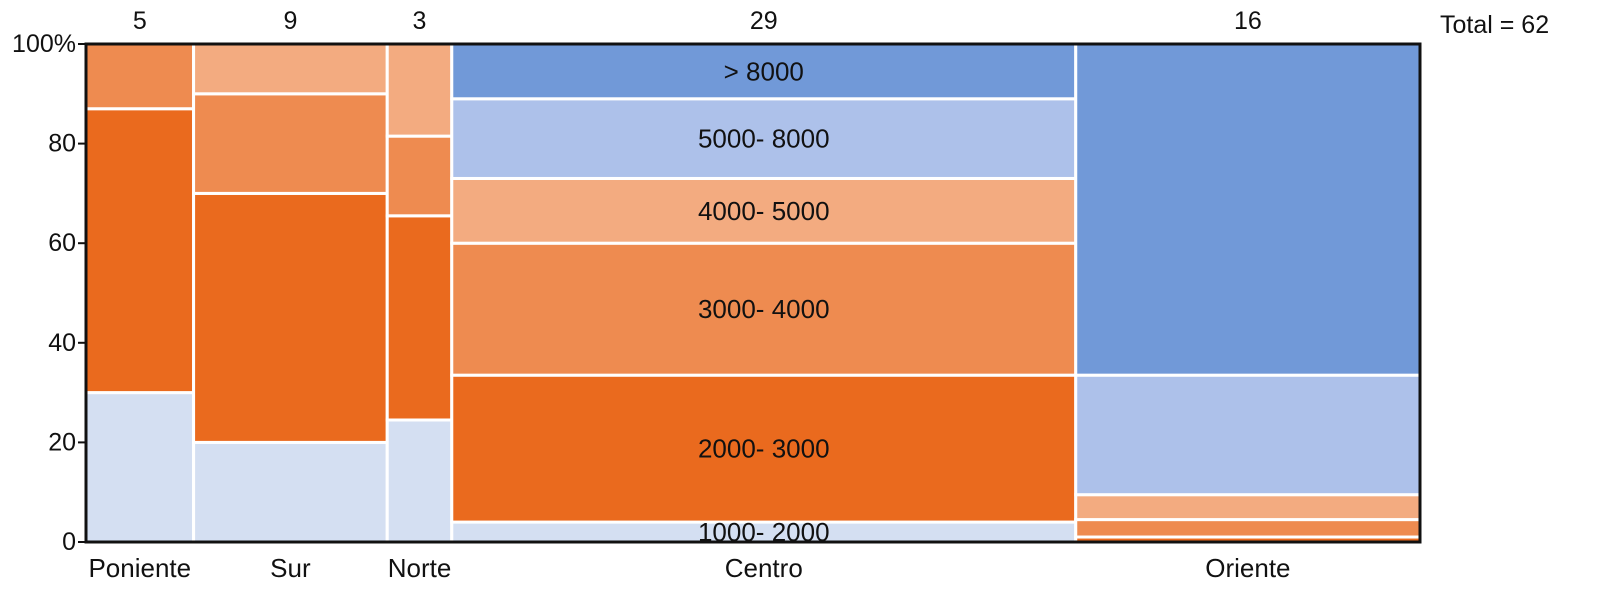  Describe the element at coordinates (139, 568) in the screenshot. I see `category-label-poniente: Poniente` at that location.